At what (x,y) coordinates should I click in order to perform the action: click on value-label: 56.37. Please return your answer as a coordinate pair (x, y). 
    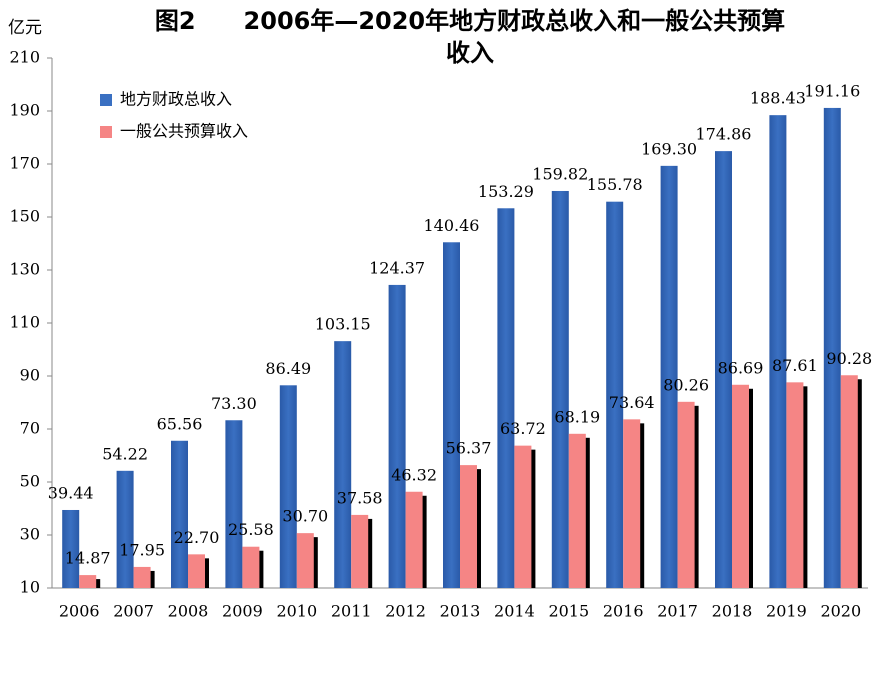
    Looking at the image, I should click on (469, 448).